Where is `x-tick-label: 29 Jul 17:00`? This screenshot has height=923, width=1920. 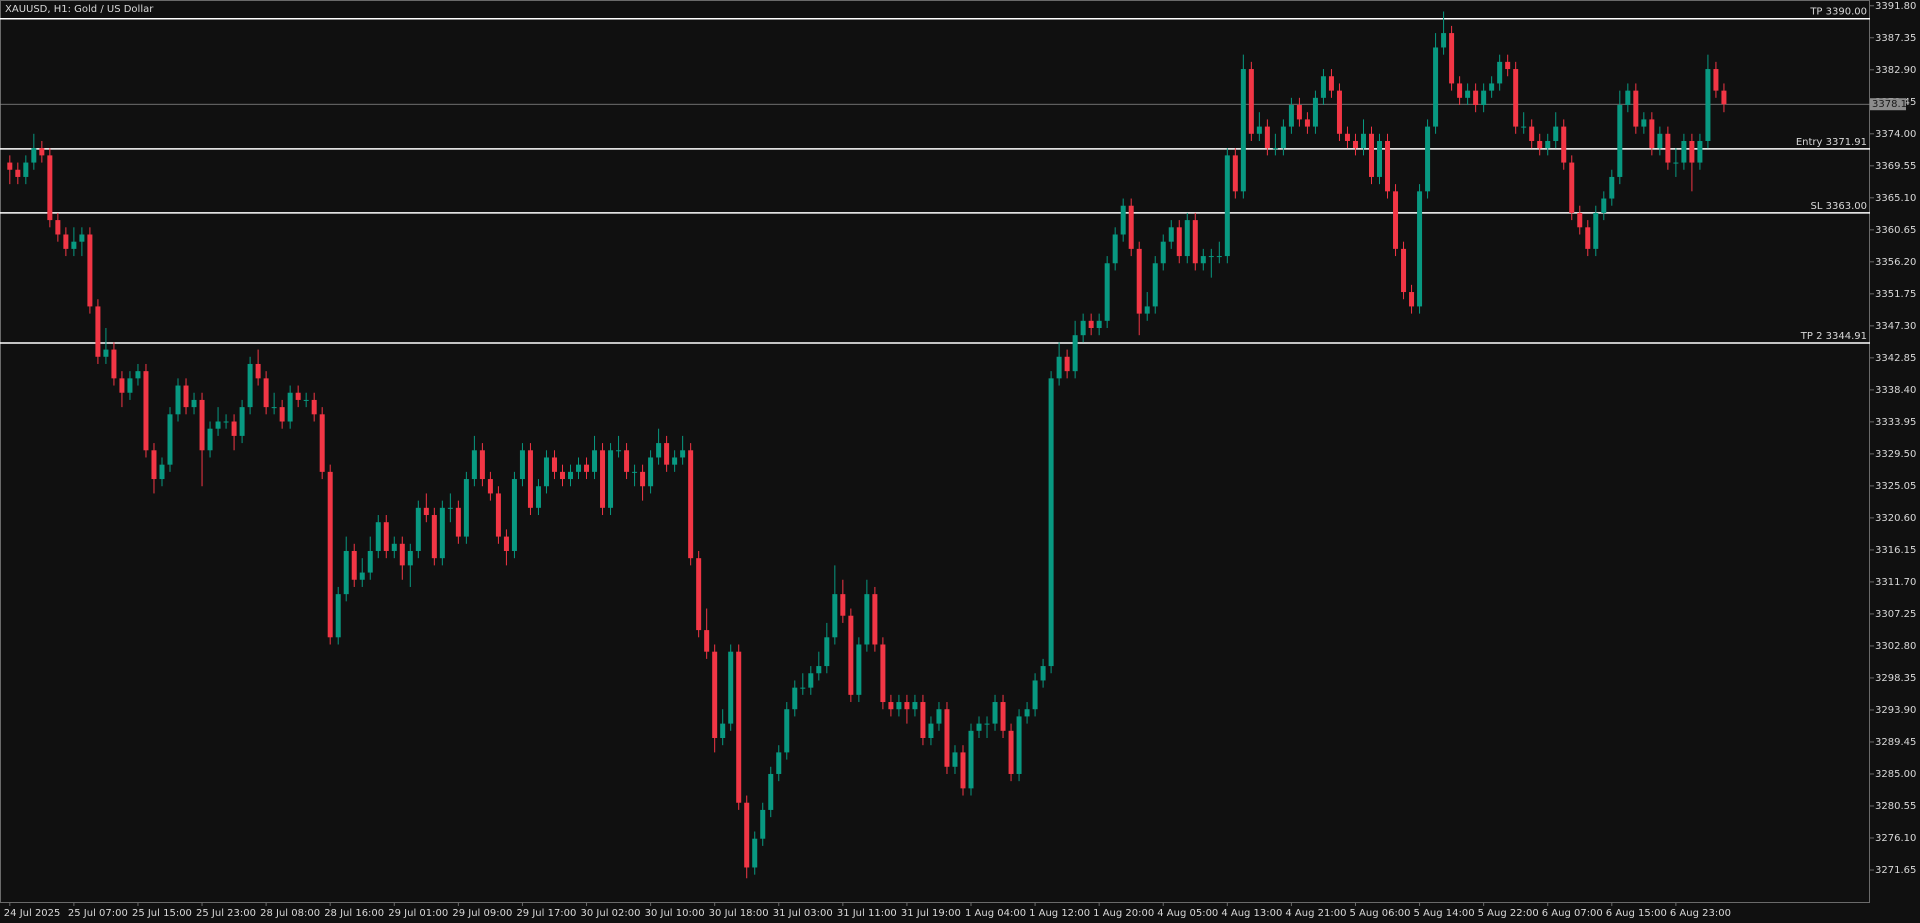 x-tick-label: 29 Jul 17:00 is located at coordinates (546, 913).